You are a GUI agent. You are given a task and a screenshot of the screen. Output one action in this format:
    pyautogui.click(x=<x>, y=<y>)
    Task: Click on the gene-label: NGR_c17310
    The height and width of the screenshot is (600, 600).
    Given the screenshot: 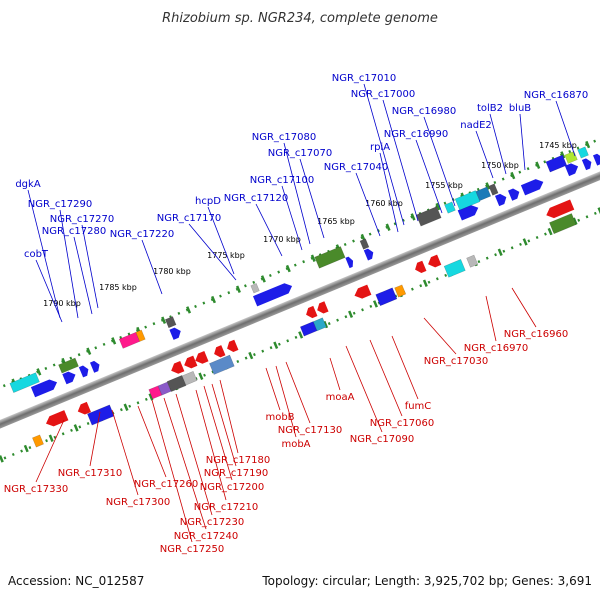 What is the action you would take?
    pyautogui.click(x=90, y=473)
    